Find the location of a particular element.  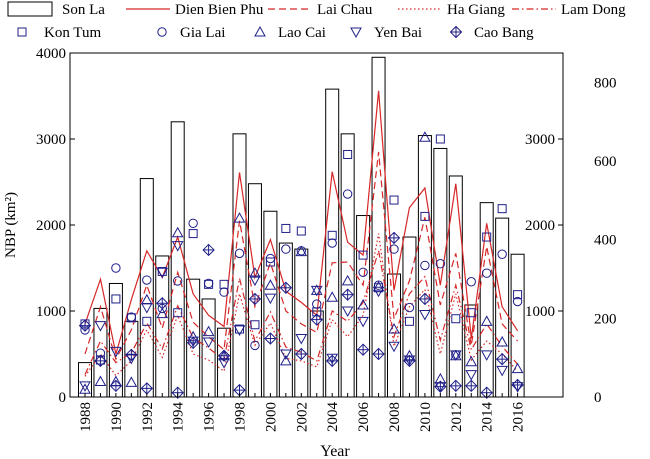

point-yen-bai-1989 is located at coordinates (100, 326).